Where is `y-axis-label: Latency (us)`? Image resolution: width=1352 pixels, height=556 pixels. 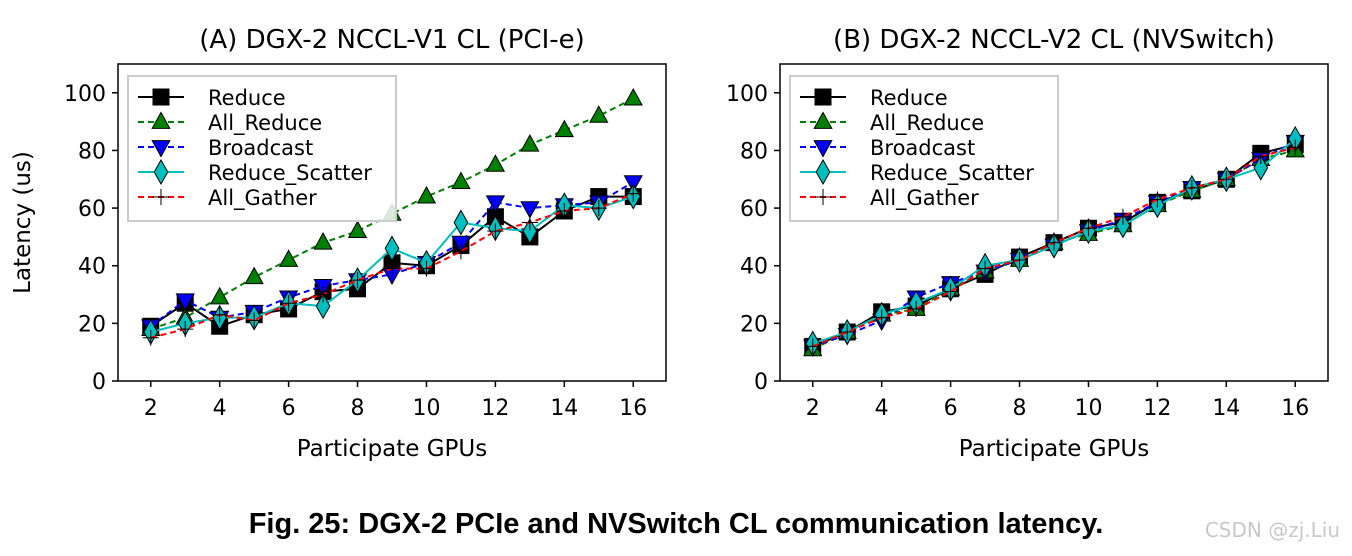 y-axis-label: Latency (us) is located at coordinates (23, 222).